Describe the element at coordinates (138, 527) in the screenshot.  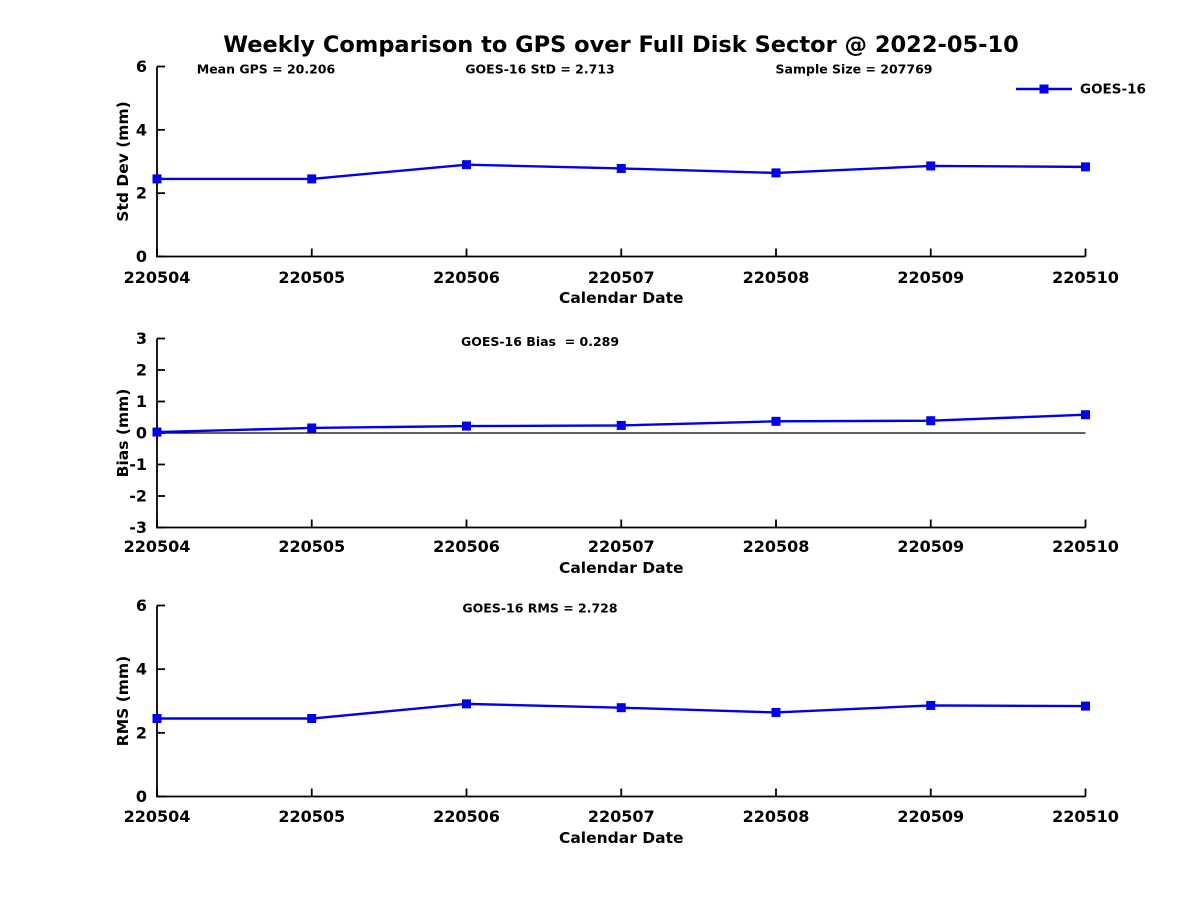
I see `y-tick-label: -3` at that location.